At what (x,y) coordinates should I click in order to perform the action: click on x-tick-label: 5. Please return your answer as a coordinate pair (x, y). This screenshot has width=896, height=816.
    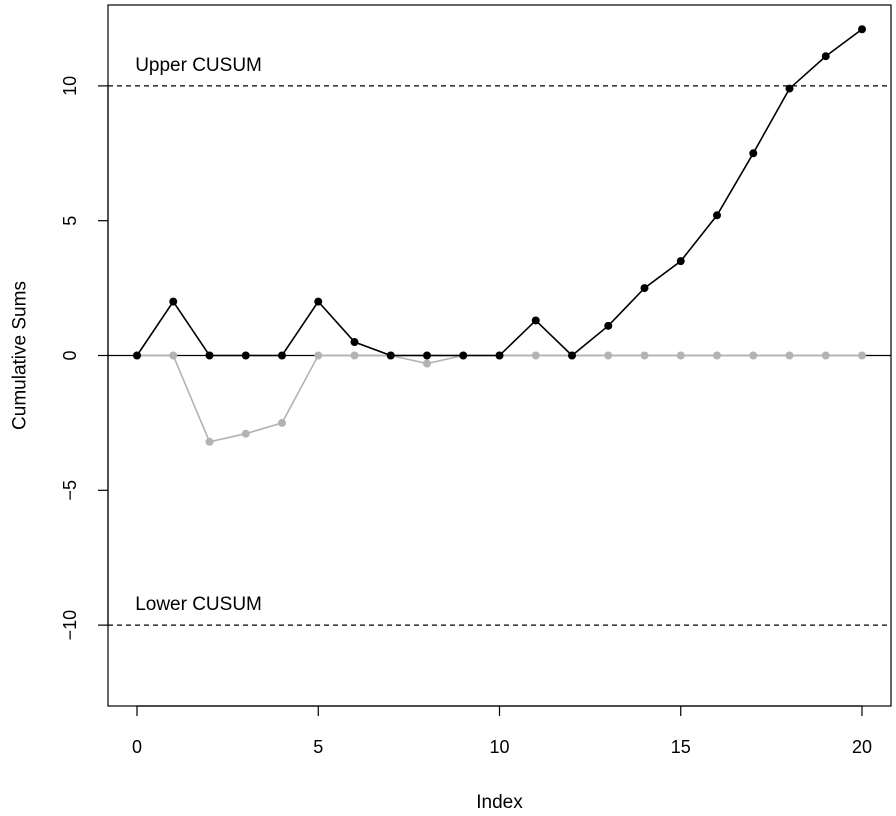
    Looking at the image, I should click on (318, 747).